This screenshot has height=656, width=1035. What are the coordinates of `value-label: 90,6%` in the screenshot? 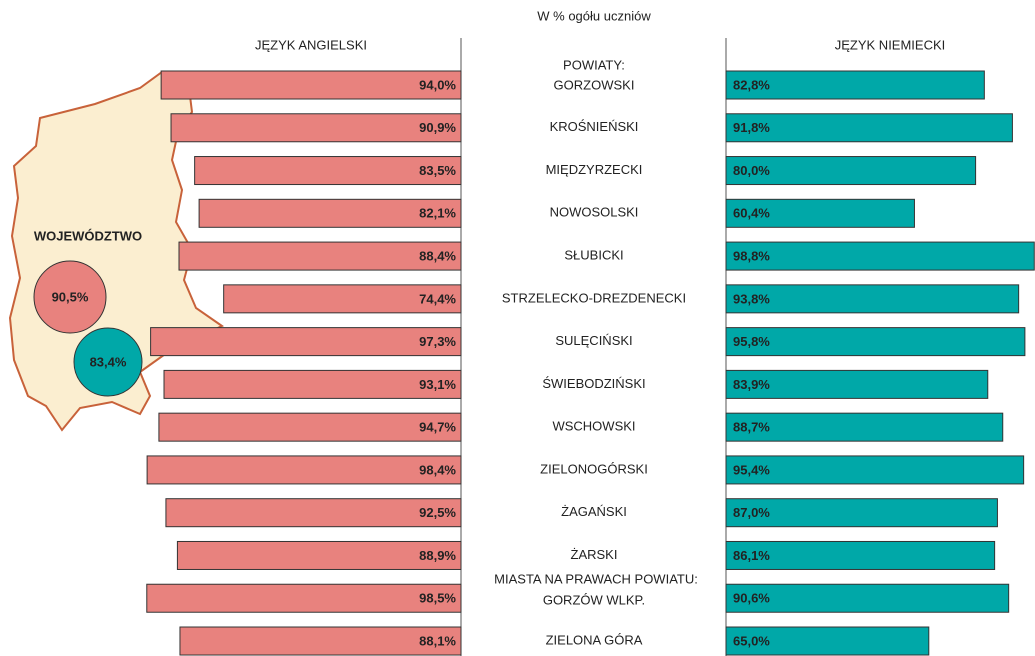 It's located at (751, 598).